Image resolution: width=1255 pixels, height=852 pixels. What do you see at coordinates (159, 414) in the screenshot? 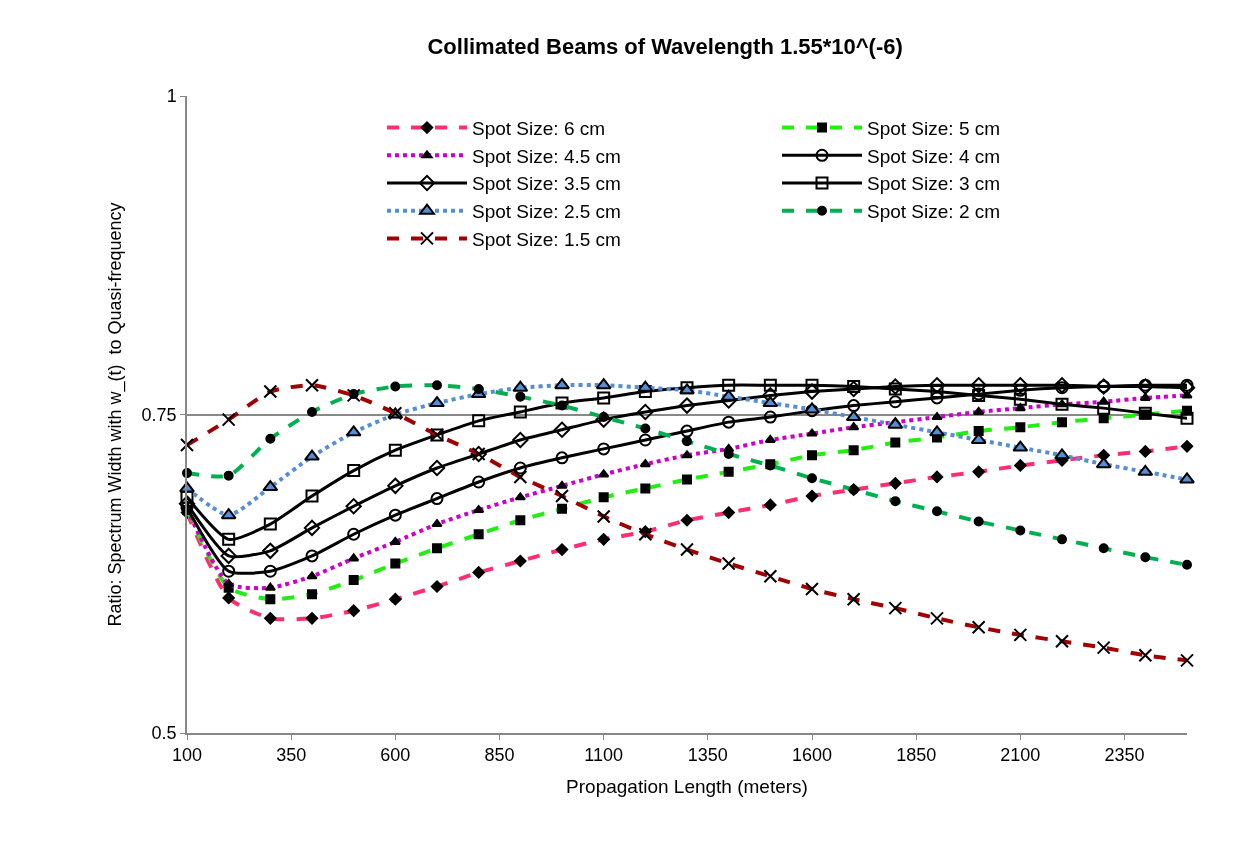
I see `y-tick-label: 0.75` at bounding box center [159, 414].